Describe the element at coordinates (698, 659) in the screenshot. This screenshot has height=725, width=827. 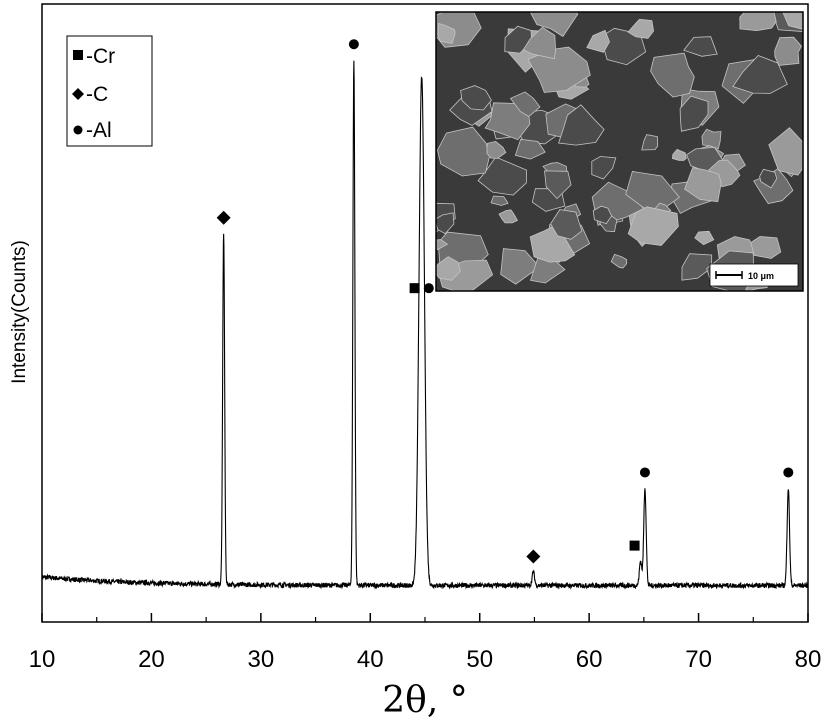
I see `x-tick-label: 70` at that location.